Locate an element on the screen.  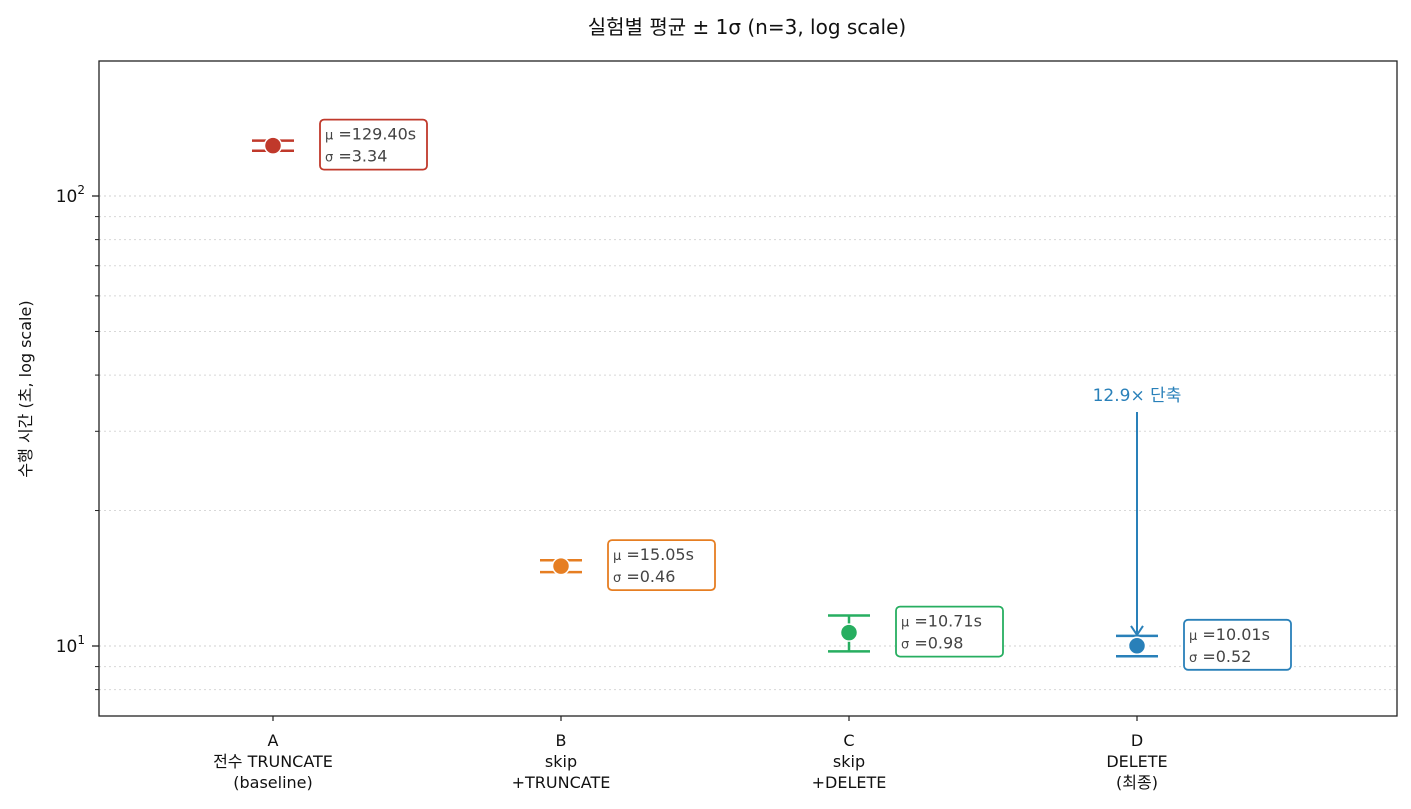
y-tick-label: 10¹ is located at coordinates (70, 645).